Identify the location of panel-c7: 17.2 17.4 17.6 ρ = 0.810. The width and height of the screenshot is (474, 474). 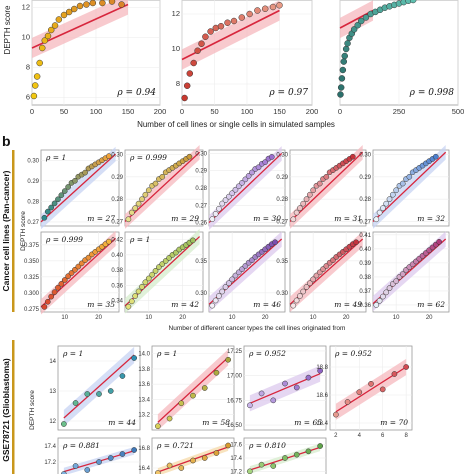
(278, 455).